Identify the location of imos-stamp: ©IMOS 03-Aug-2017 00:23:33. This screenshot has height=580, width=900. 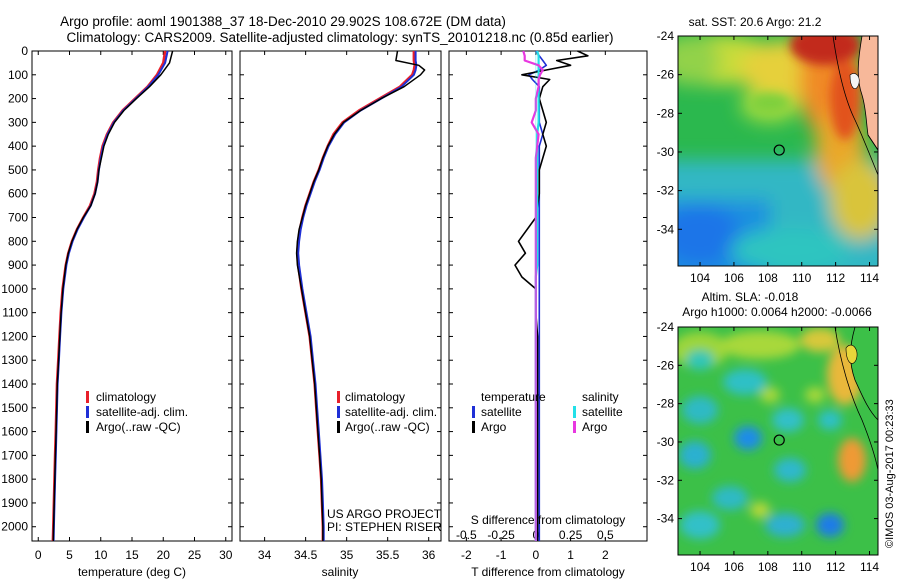
(890, 473).